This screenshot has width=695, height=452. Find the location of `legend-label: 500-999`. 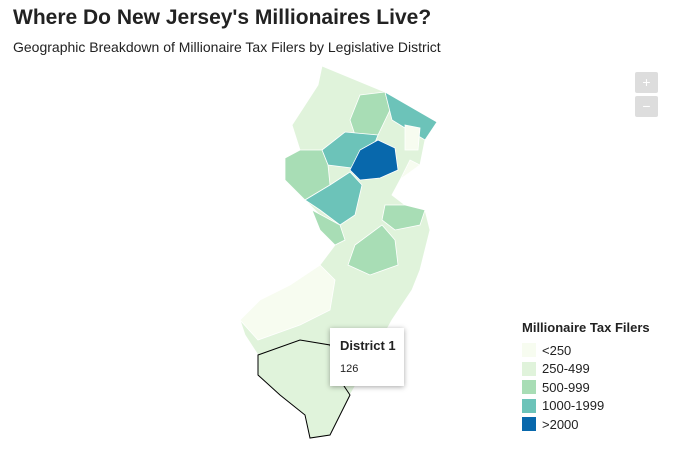

legend-label: 500-999 is located at coordinates (566, 387).